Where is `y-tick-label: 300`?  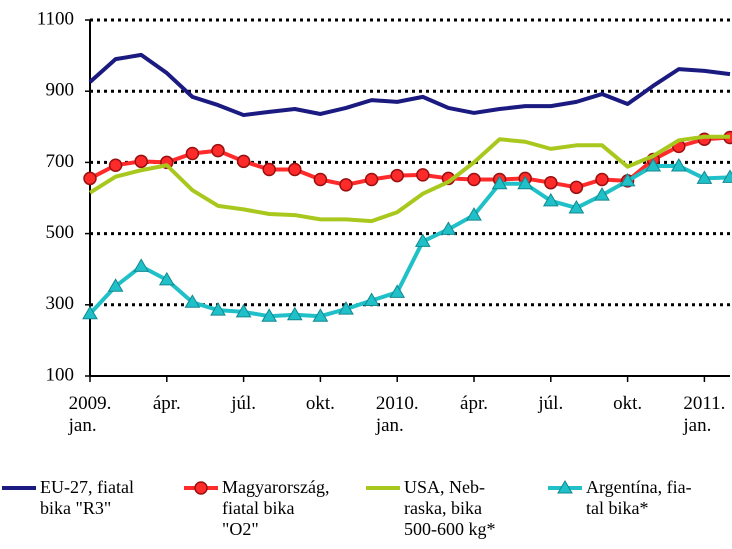
y-tick-label: 300 is located at coordinates (60, 303).